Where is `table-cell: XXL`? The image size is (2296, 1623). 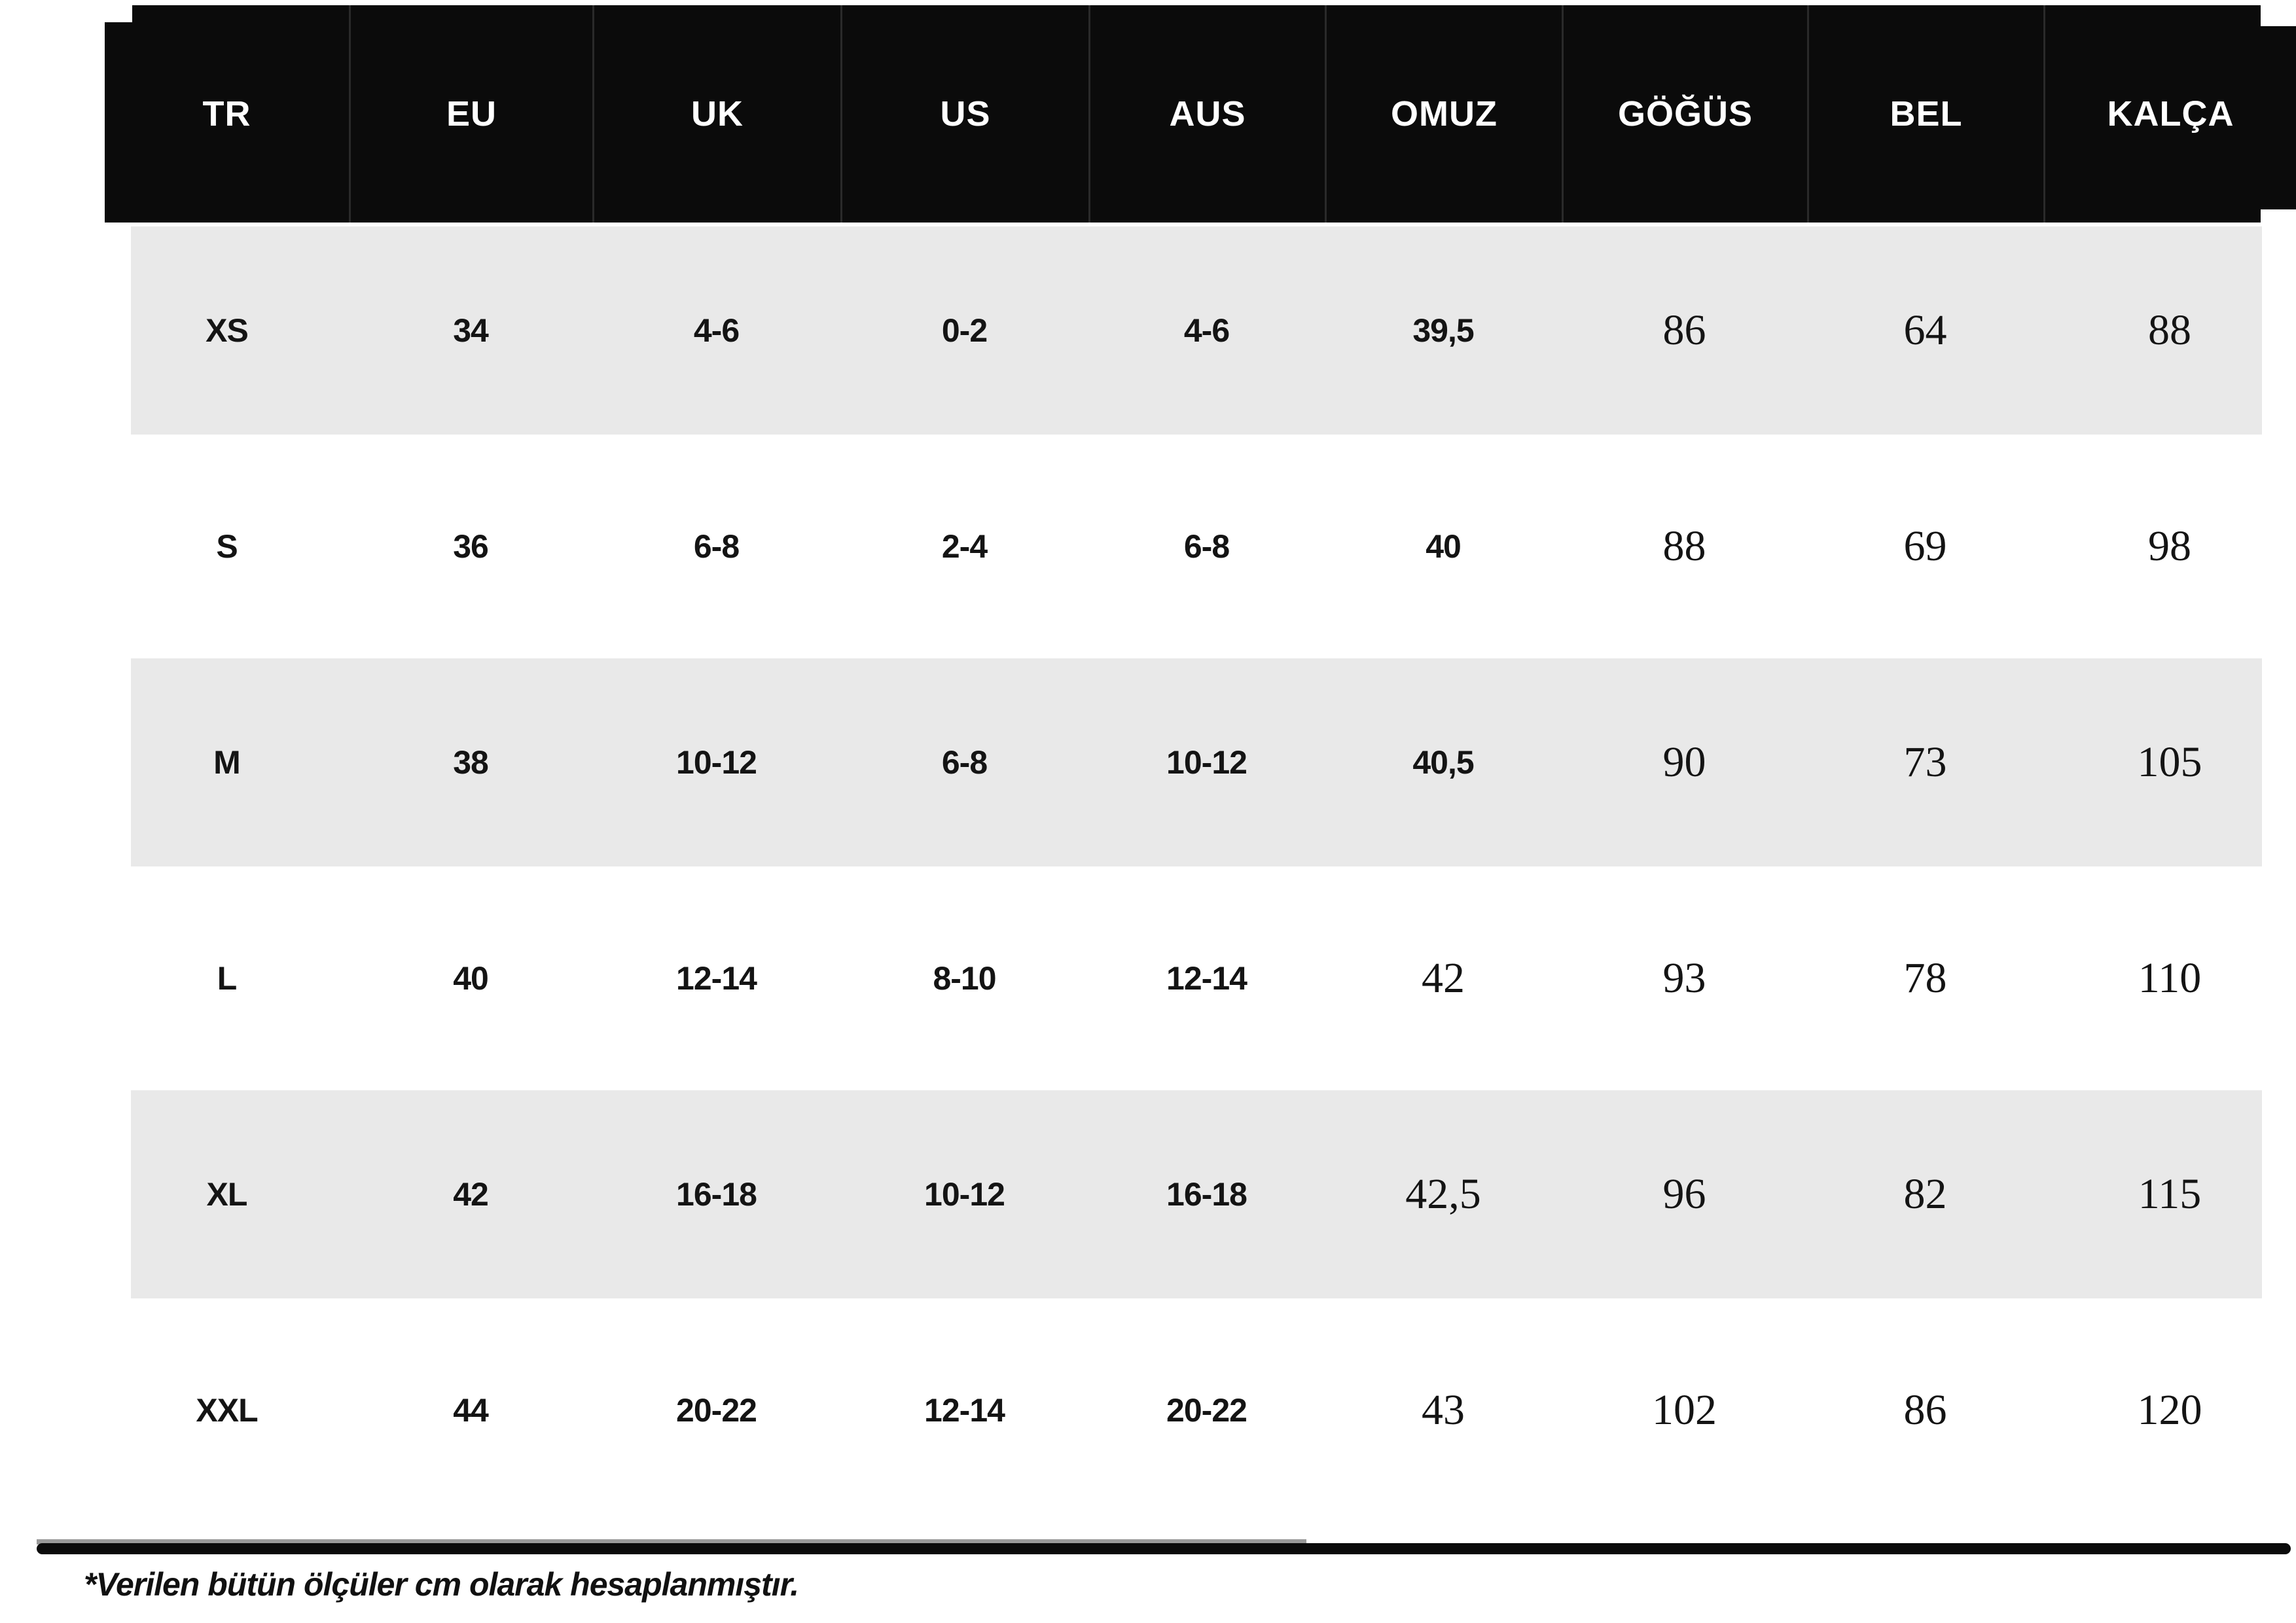
table-cell: XXL is located at coordinates (227, 1411).